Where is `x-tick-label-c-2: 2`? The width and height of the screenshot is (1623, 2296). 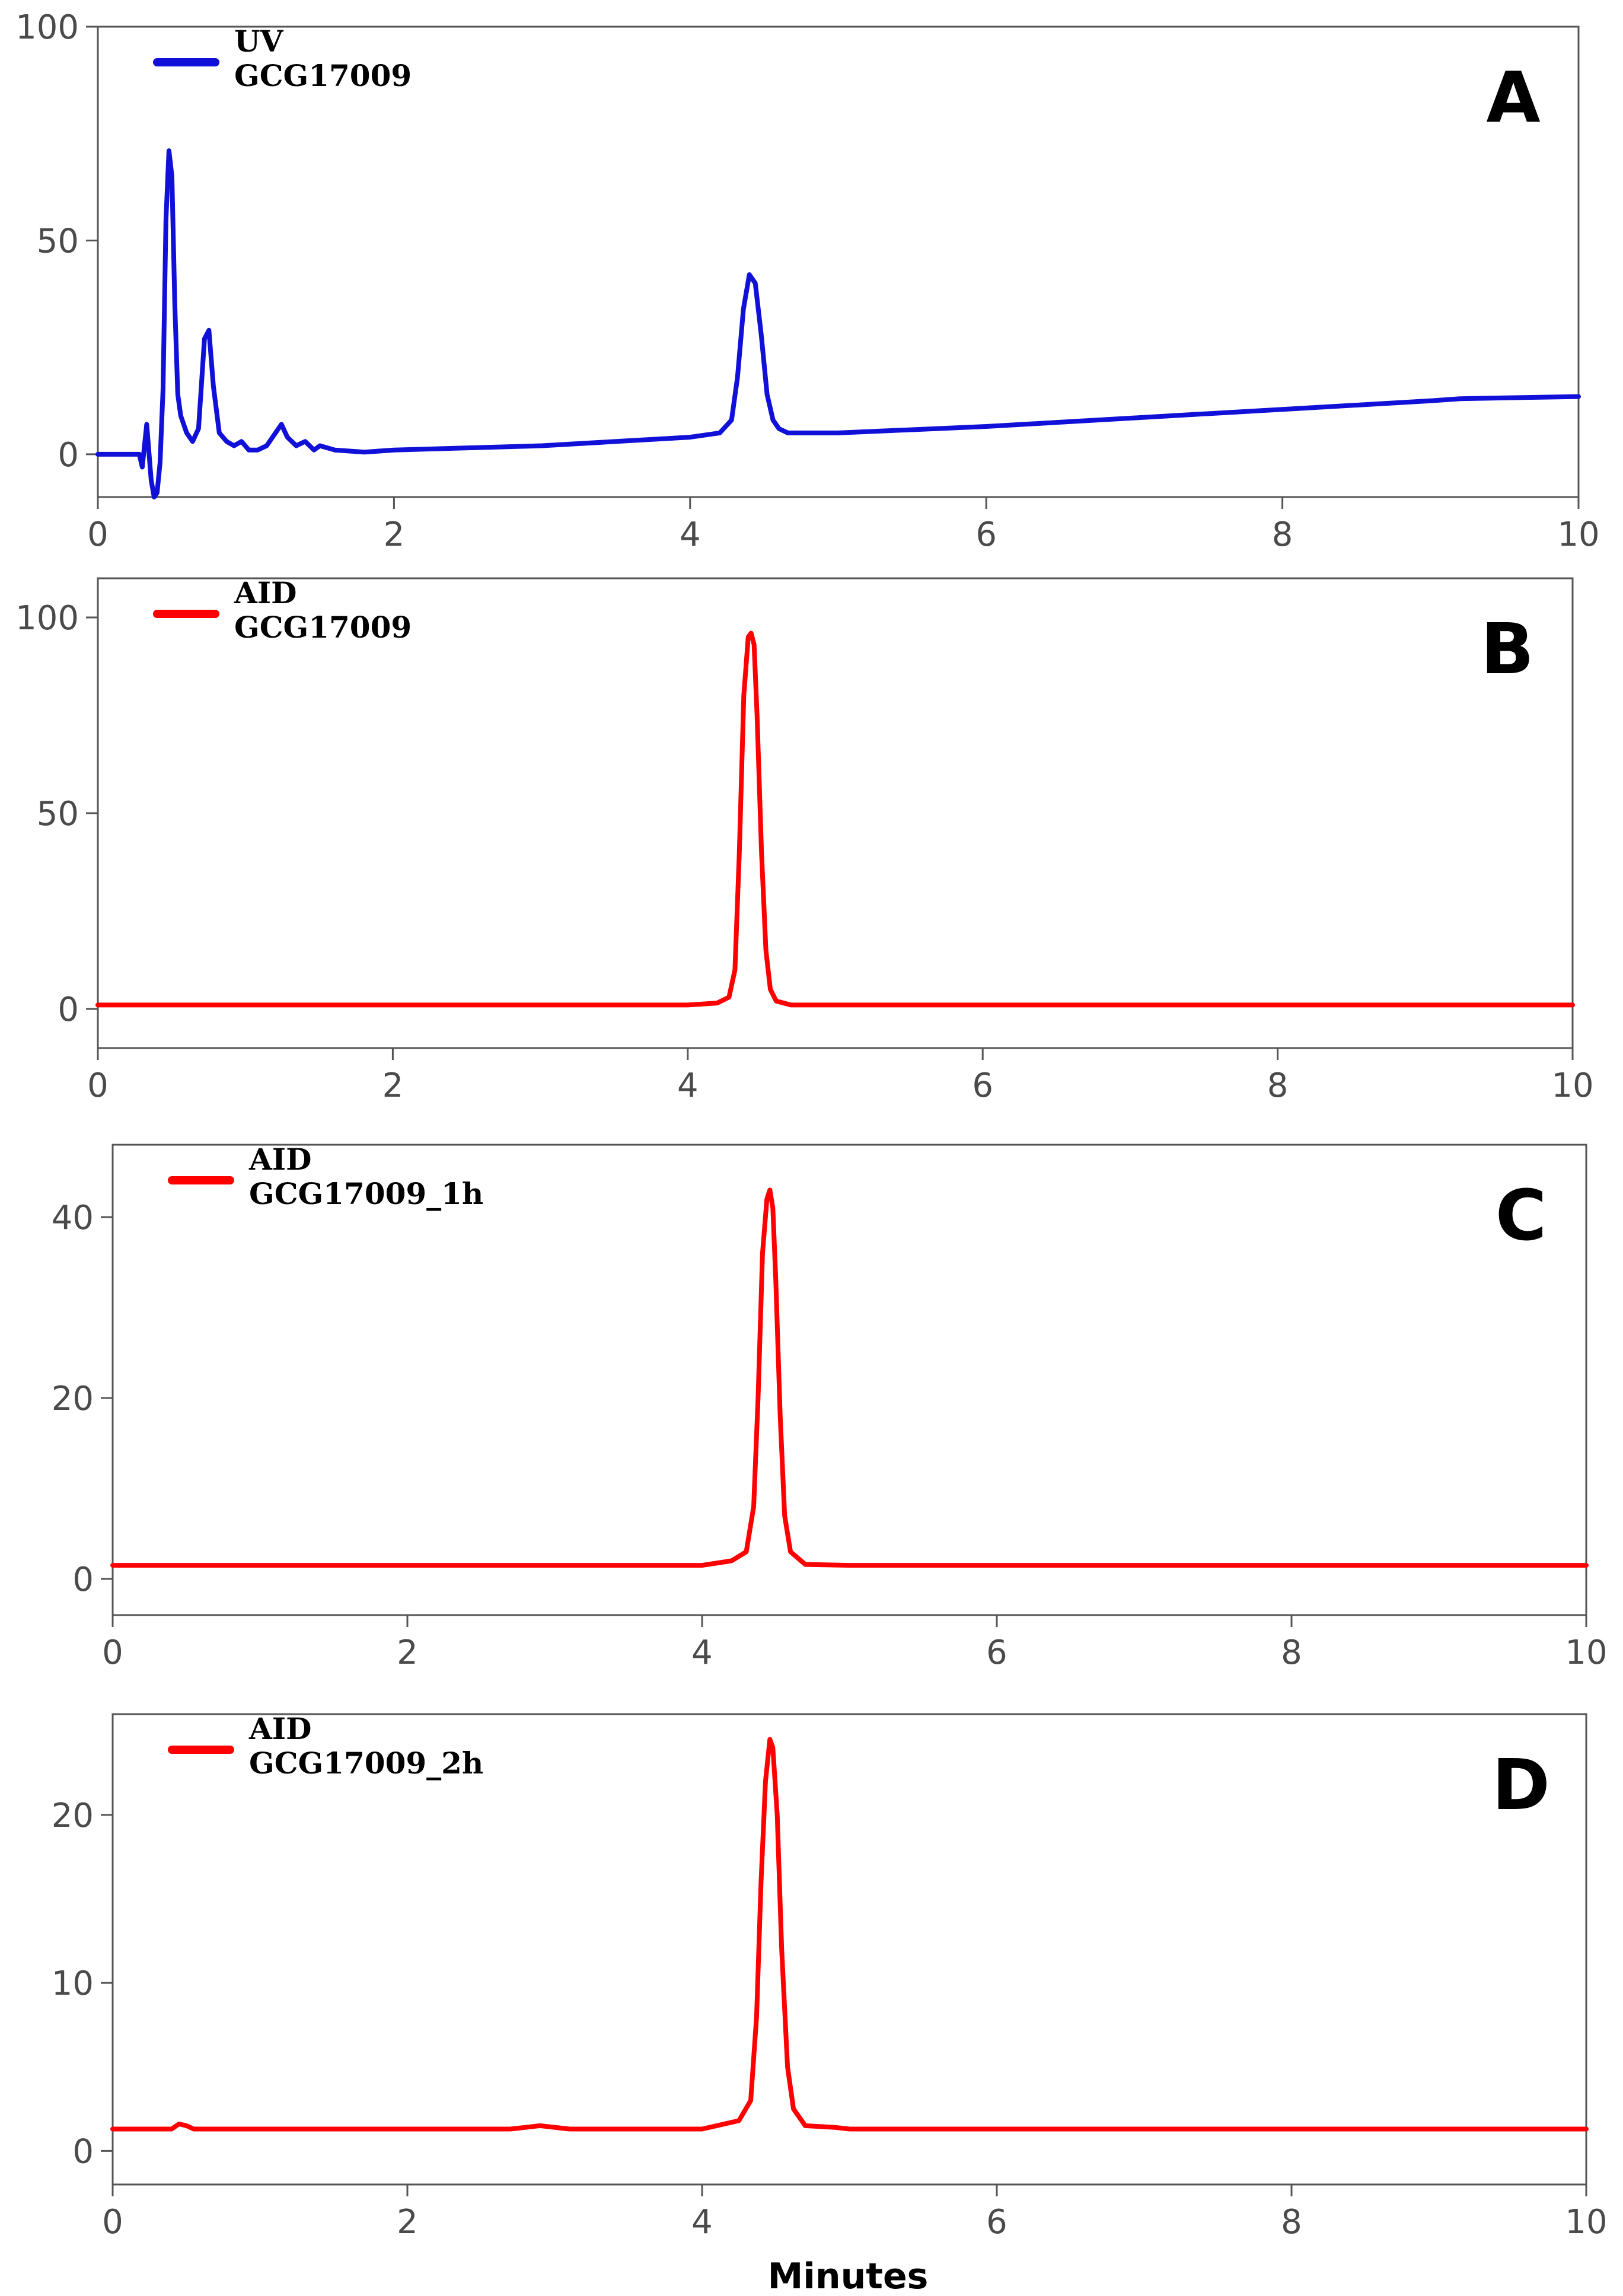 x-tick-label-c-2: 2 is located at coordinates (407, 1652).